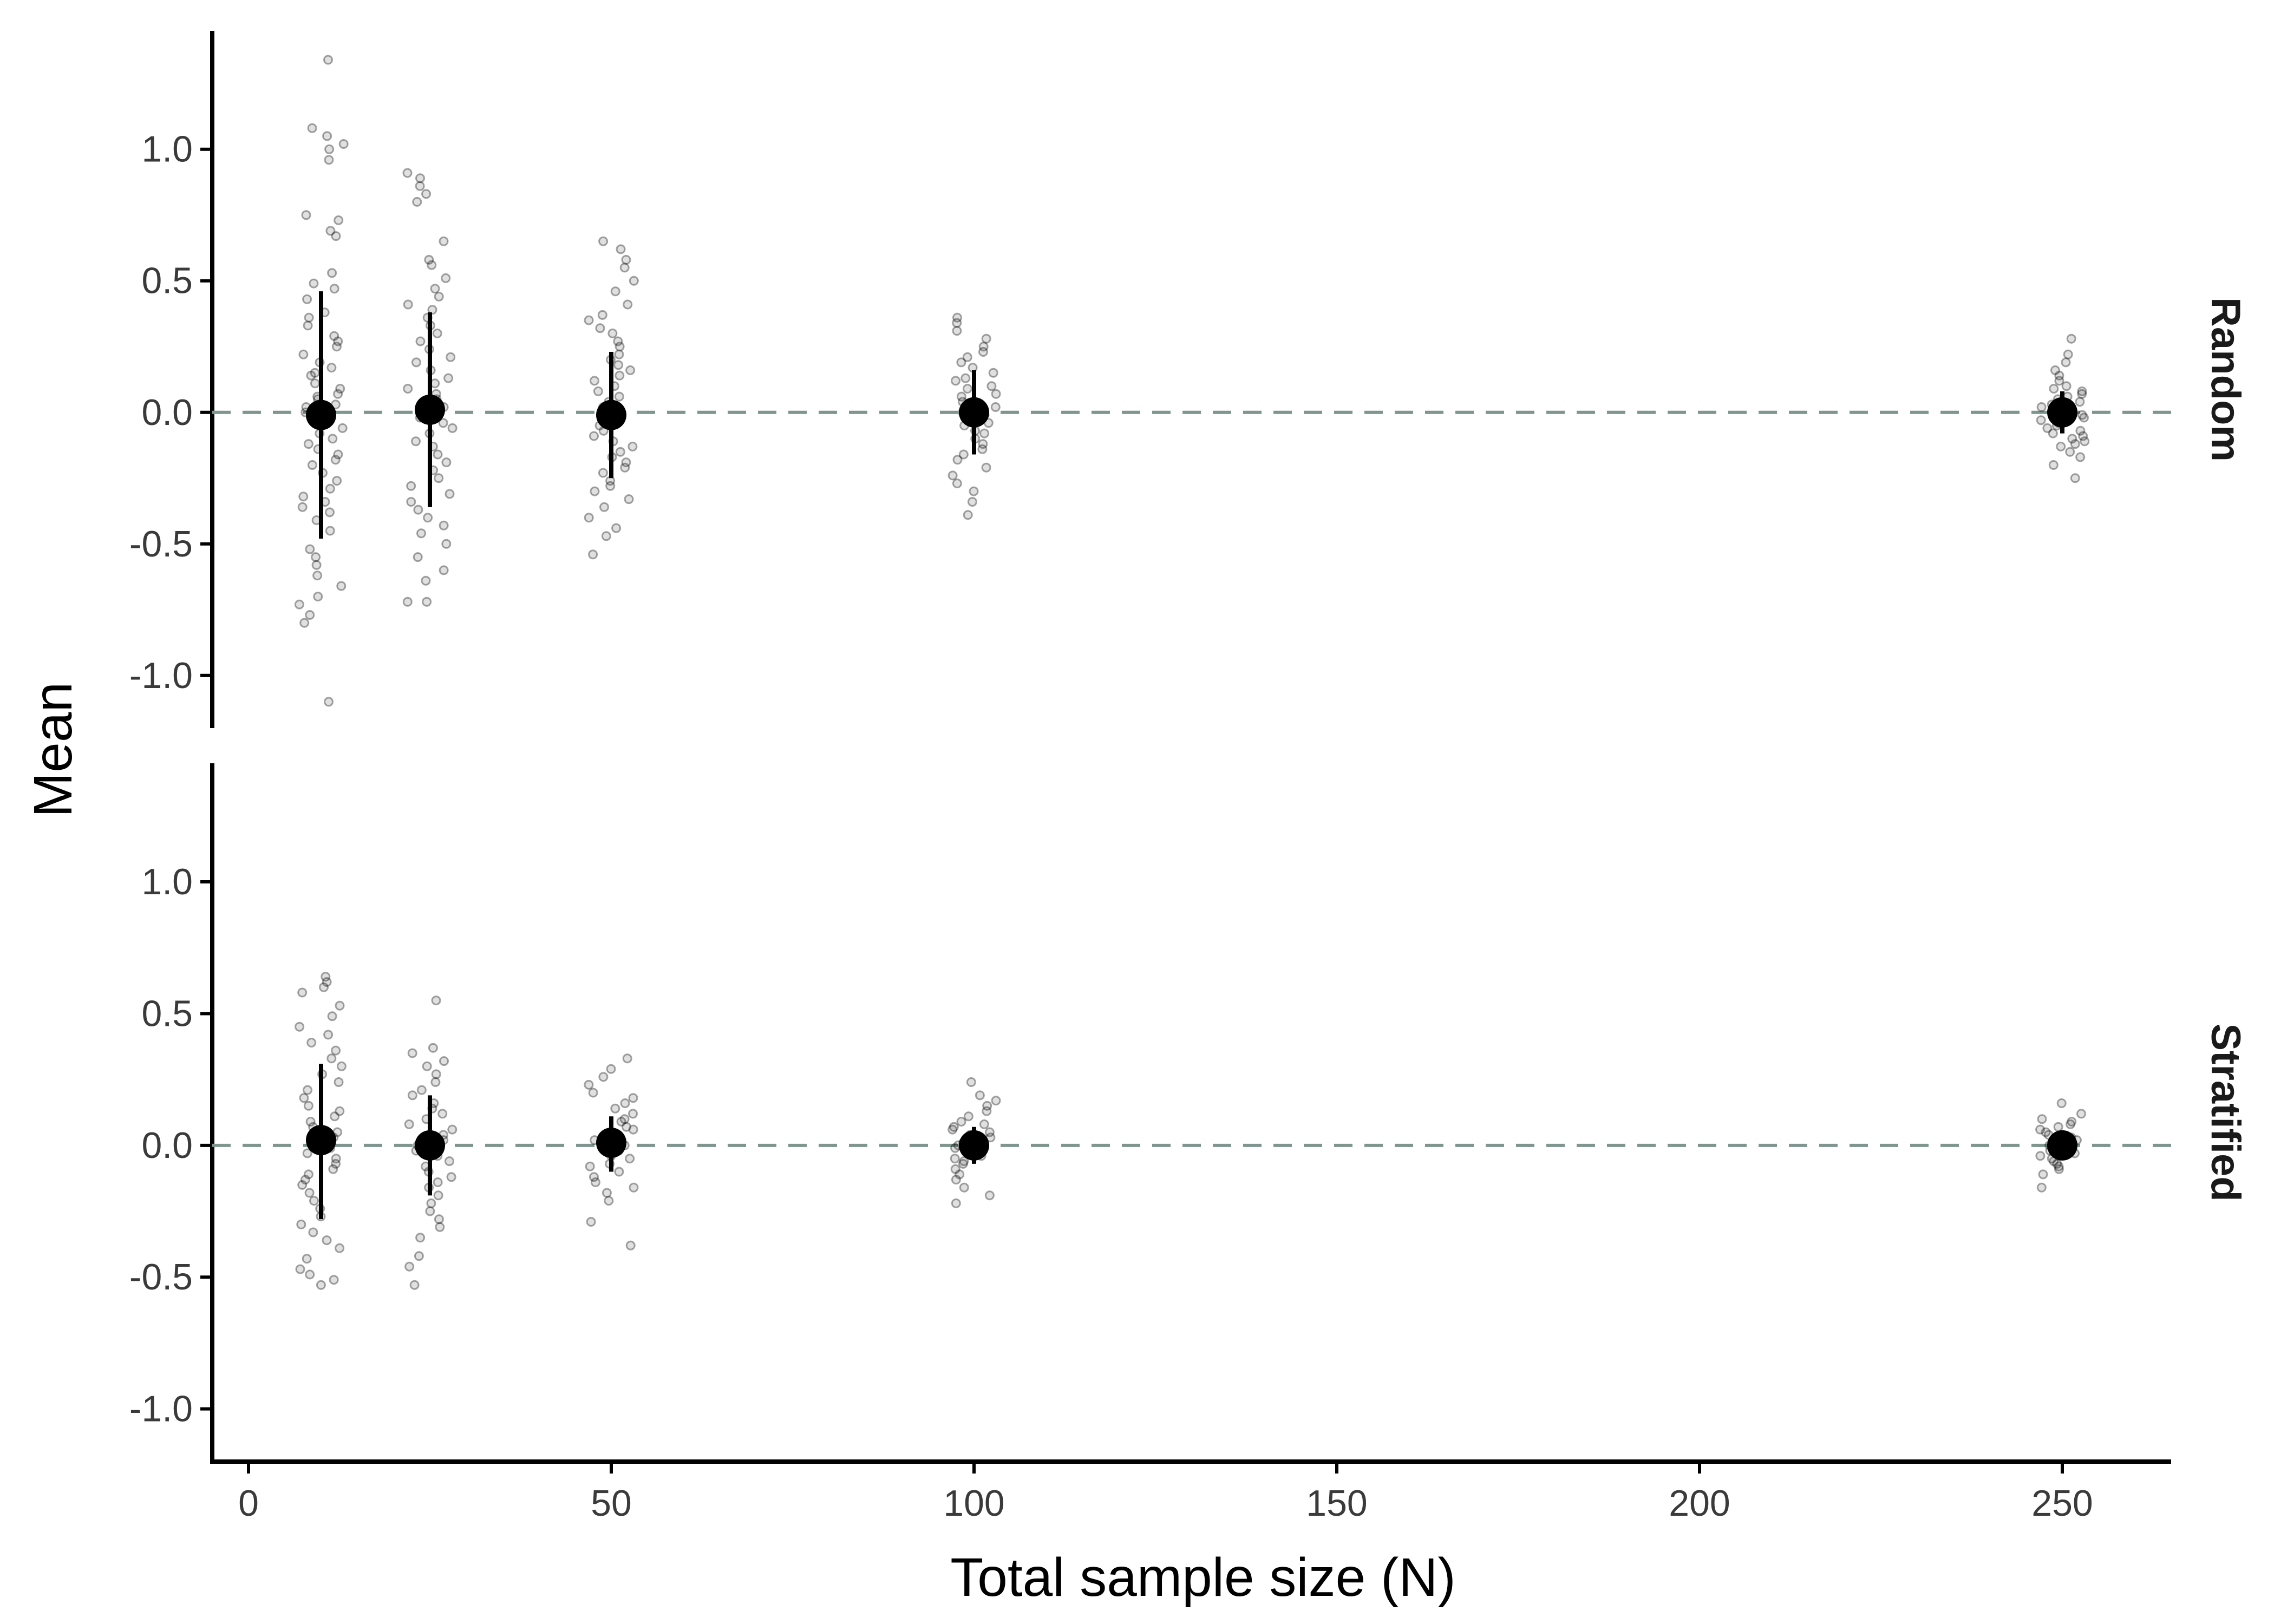 Image resolution: width=2274 pixels, height=1624 pixels. Describe the element at coordinates (321, 1140) in the screenshot. I see `mean-point` at that location.